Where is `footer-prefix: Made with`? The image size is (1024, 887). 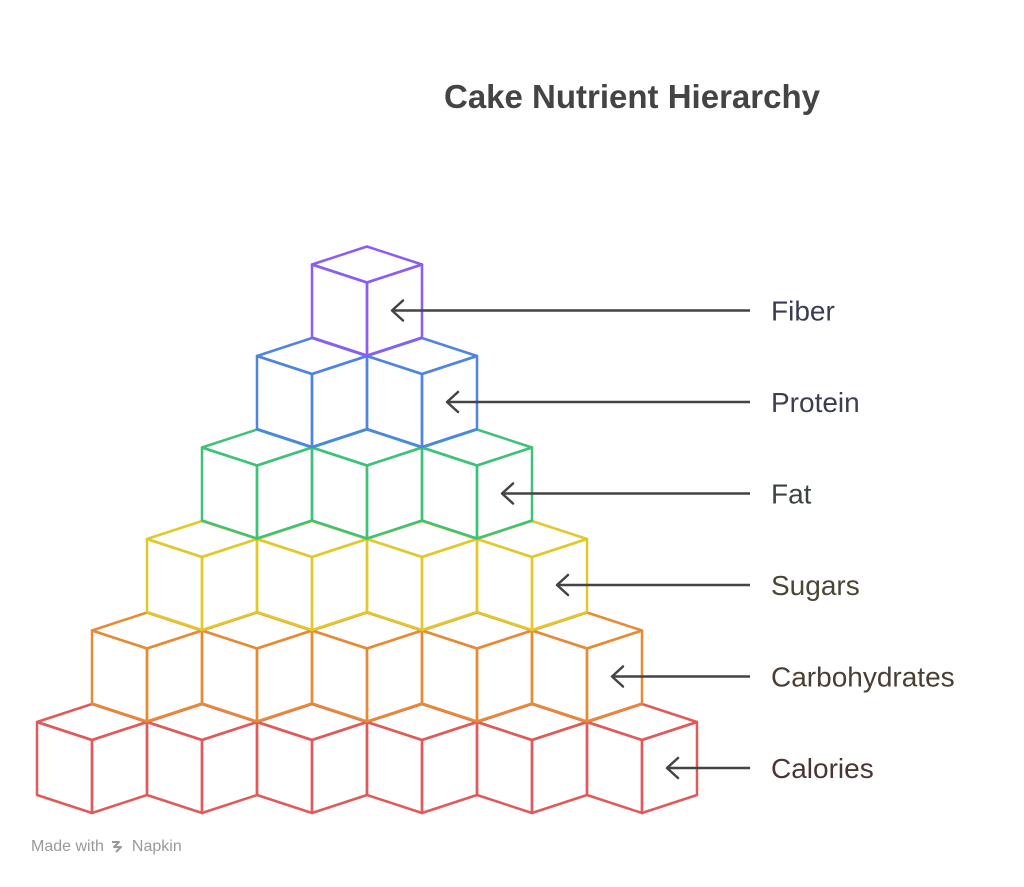 footer-prefix: Made with is located at coordinates (67, 846).